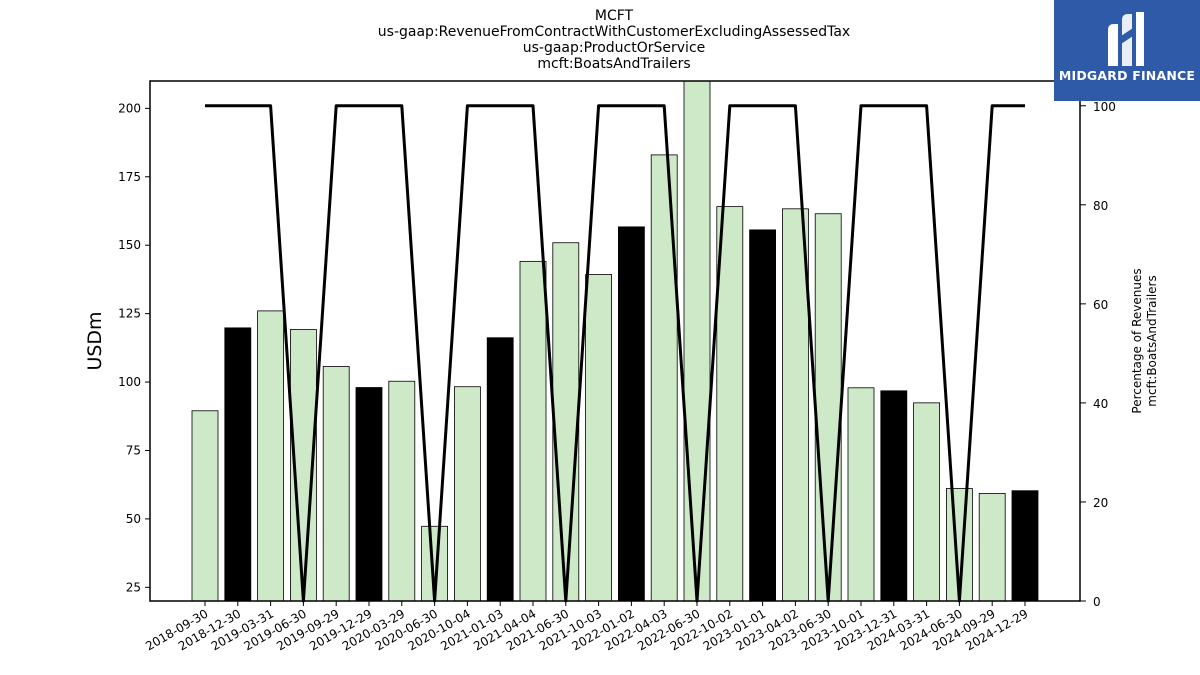 The width and height of the screenshot is (1200, 675). What do you see at coordinates (129, 314) in the screenshot?
I see `y-tick-label: 125` at bounding box center [129, 314].